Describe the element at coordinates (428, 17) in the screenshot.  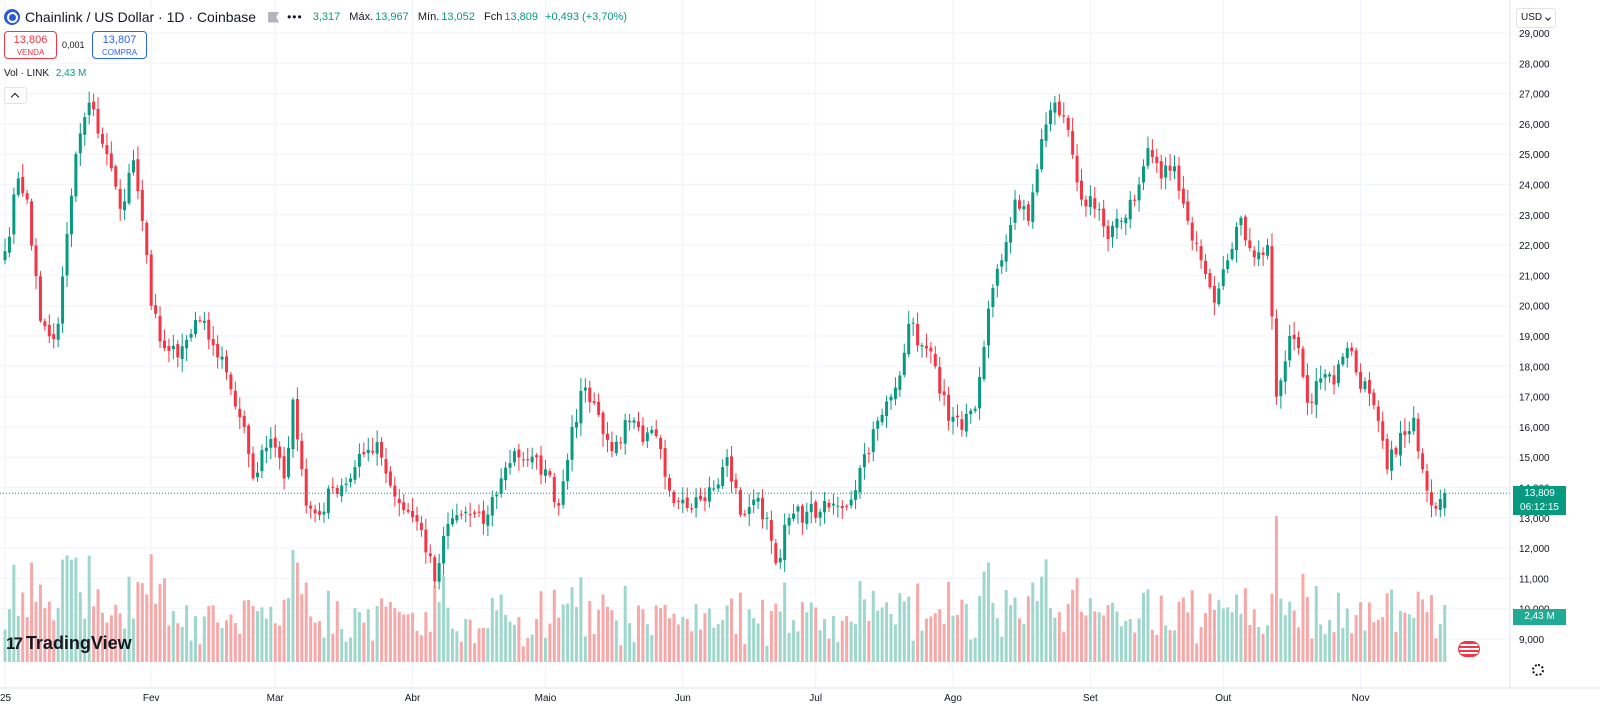
I see `low-label: Mín.` at that location.